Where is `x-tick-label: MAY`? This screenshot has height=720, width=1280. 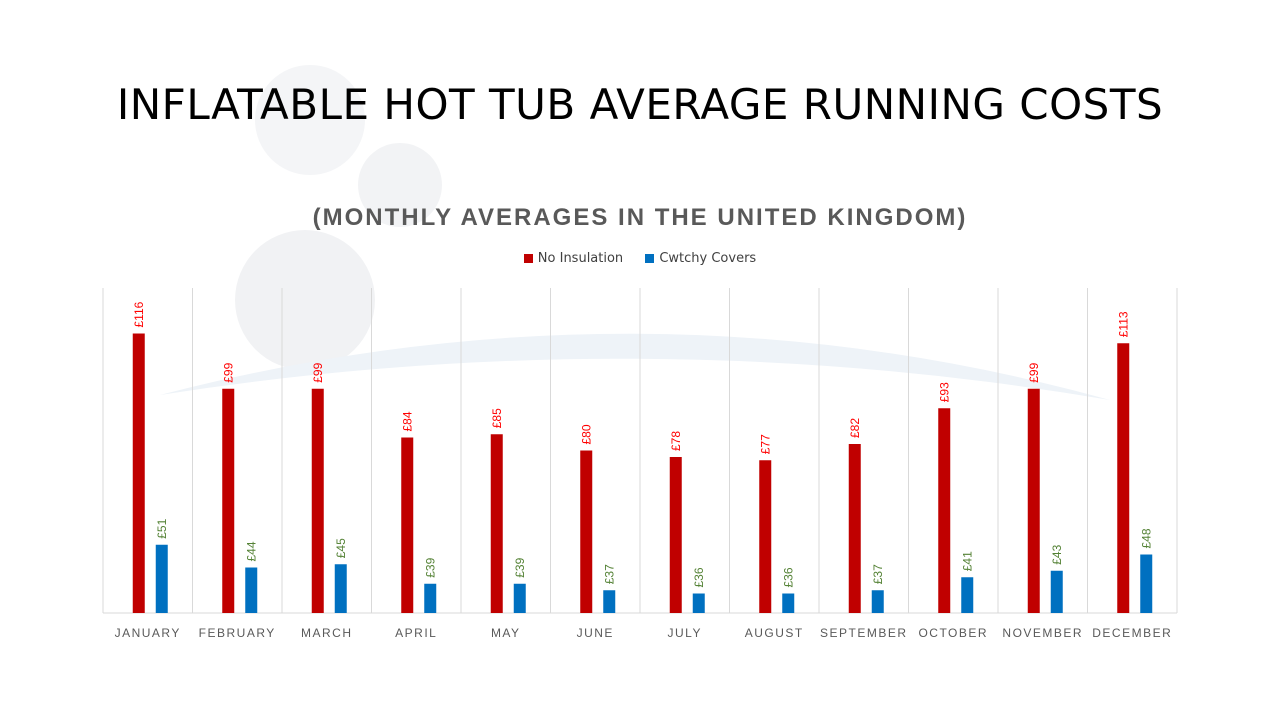 x-tick-label: MAY is located at coordinates (506, 633).